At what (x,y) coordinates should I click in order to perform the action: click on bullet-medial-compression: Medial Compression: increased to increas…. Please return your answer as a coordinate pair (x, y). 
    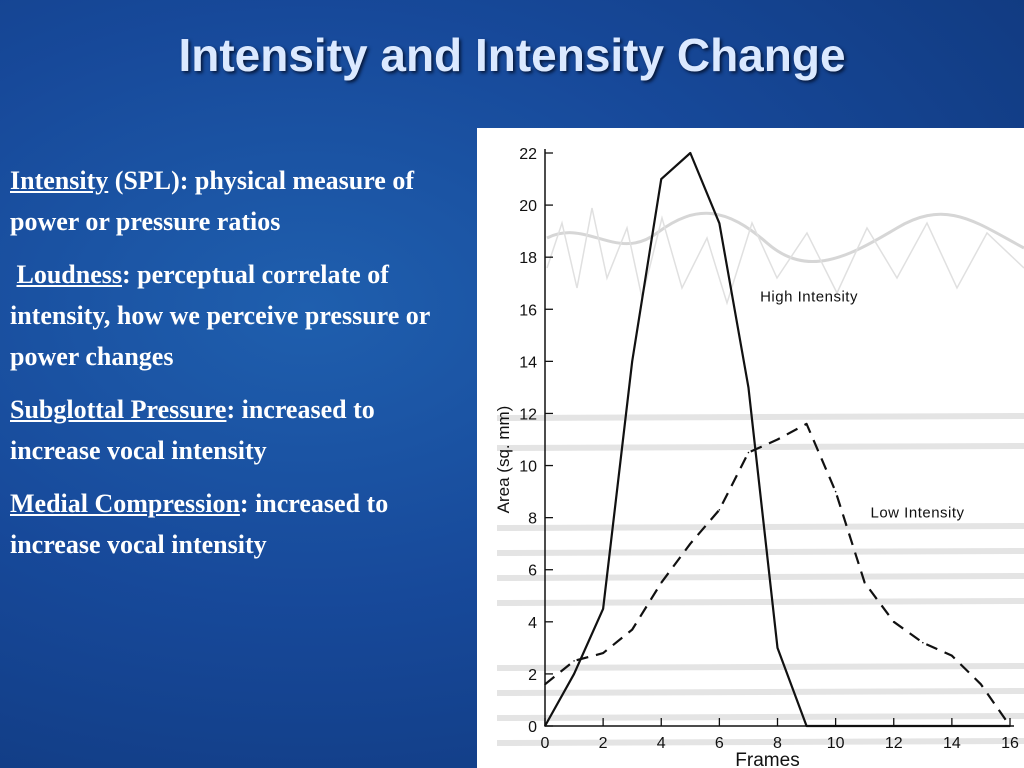
    Looking at the image, I should click on (240, 524).